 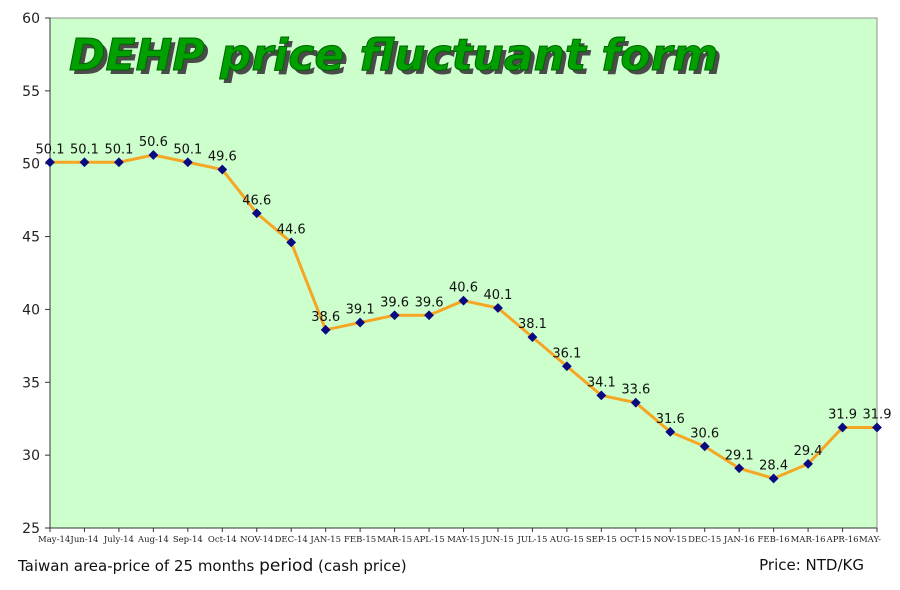 What do you see at coordinates (360, 540) in the screenshot?
I see `x-tick-label: FEB-15` at bounding box center [360, 540].